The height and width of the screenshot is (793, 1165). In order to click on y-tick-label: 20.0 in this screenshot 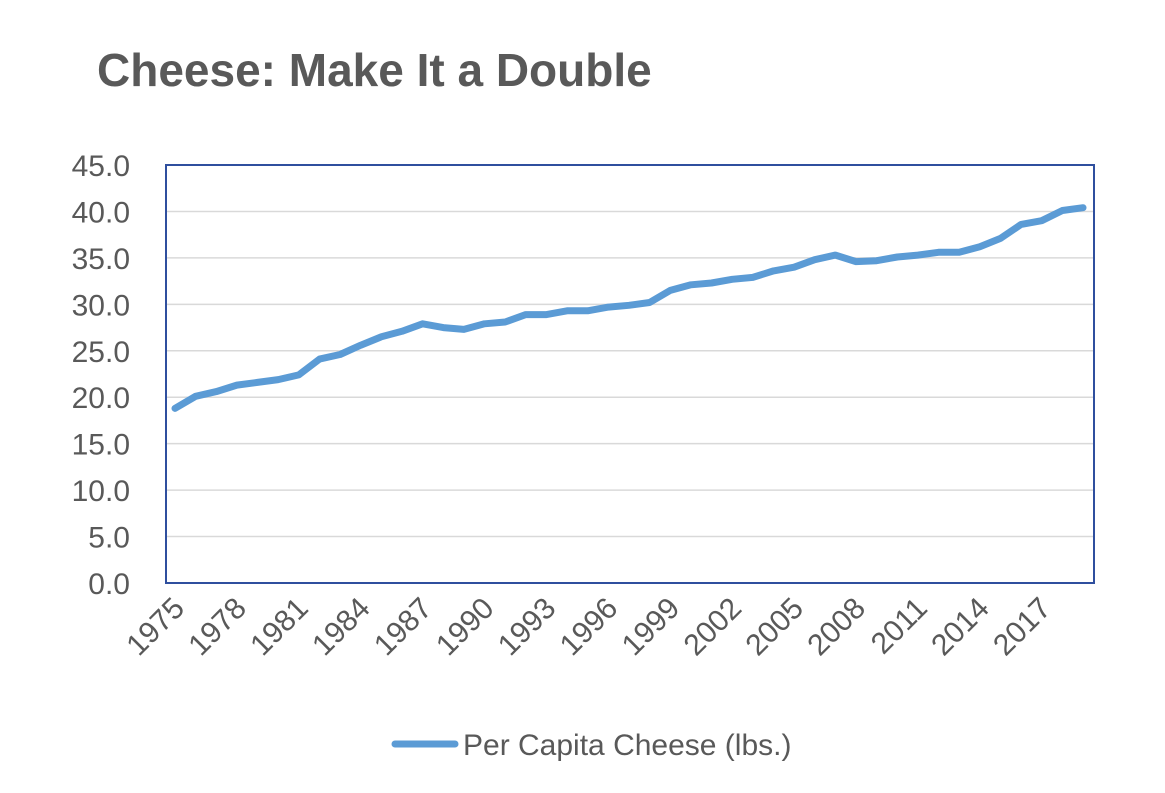, I will do `click(101, 398)`.